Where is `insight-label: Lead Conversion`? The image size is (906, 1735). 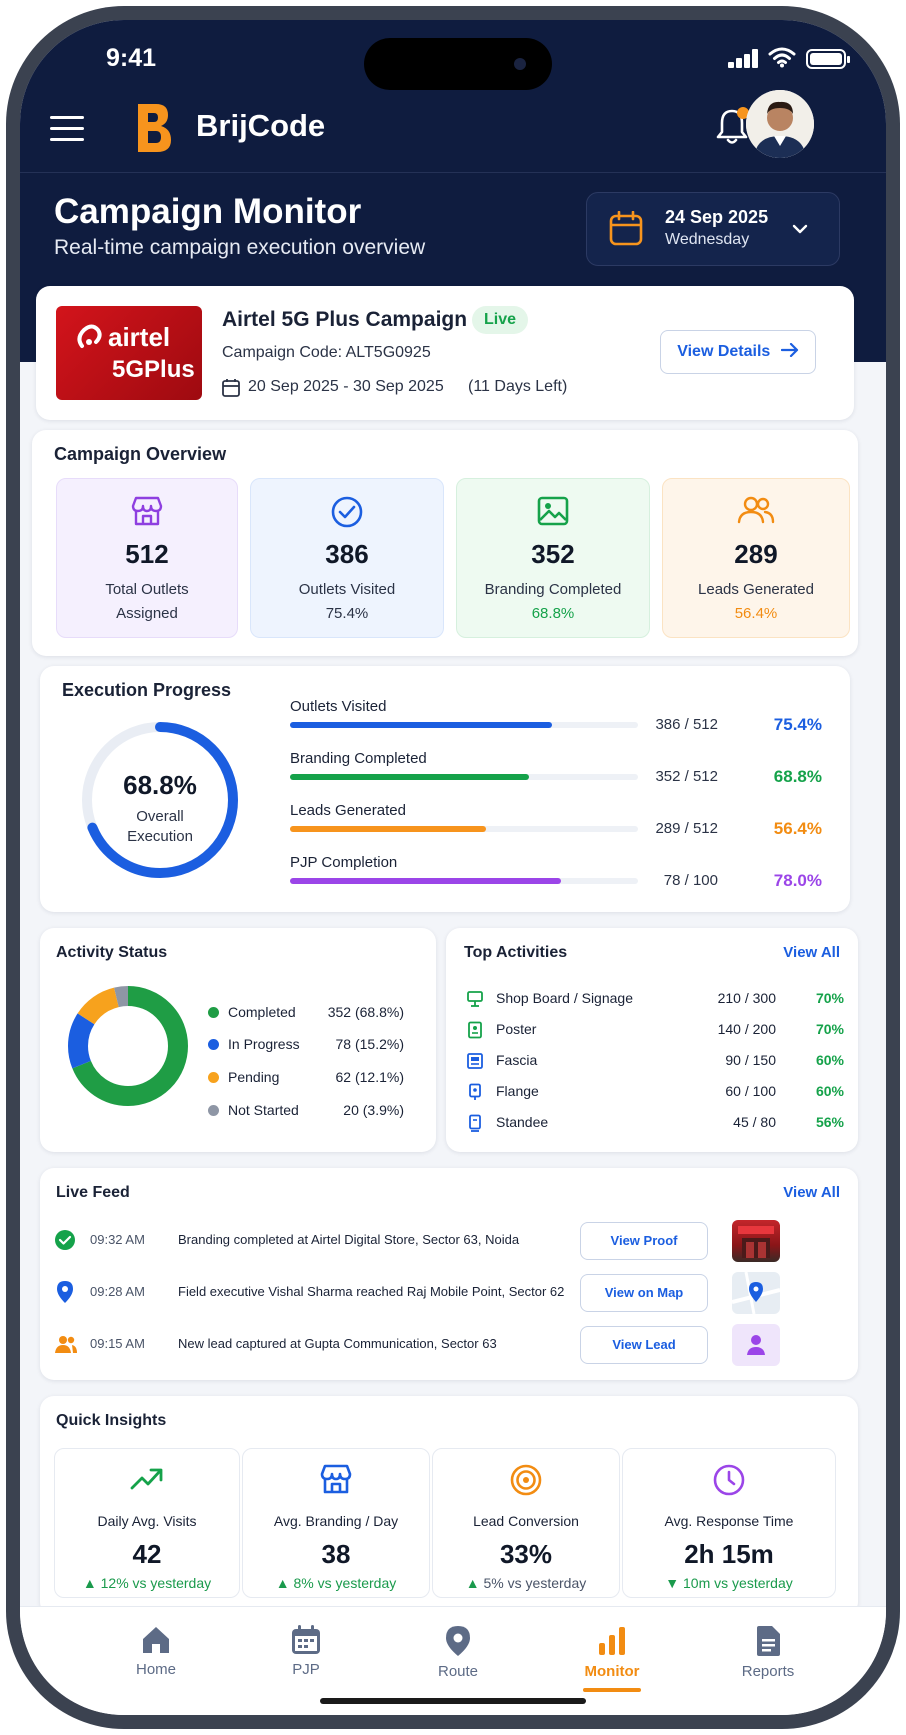
insight-label: Lead Conversion is located at coordinates (526, 1521).